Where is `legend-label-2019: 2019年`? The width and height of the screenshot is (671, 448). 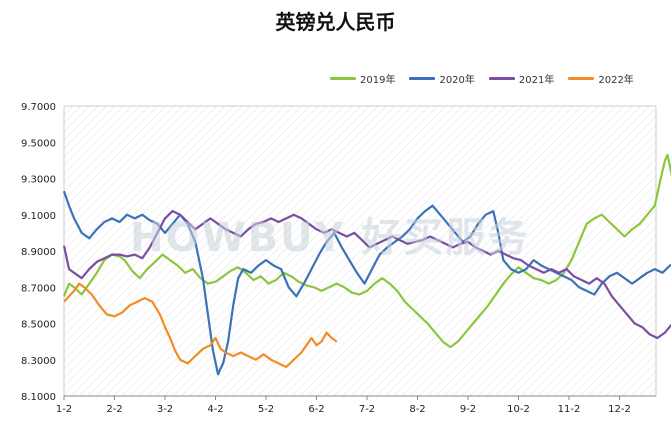
legend-label-2019: 2019年 is located at coordinates (378, 80).